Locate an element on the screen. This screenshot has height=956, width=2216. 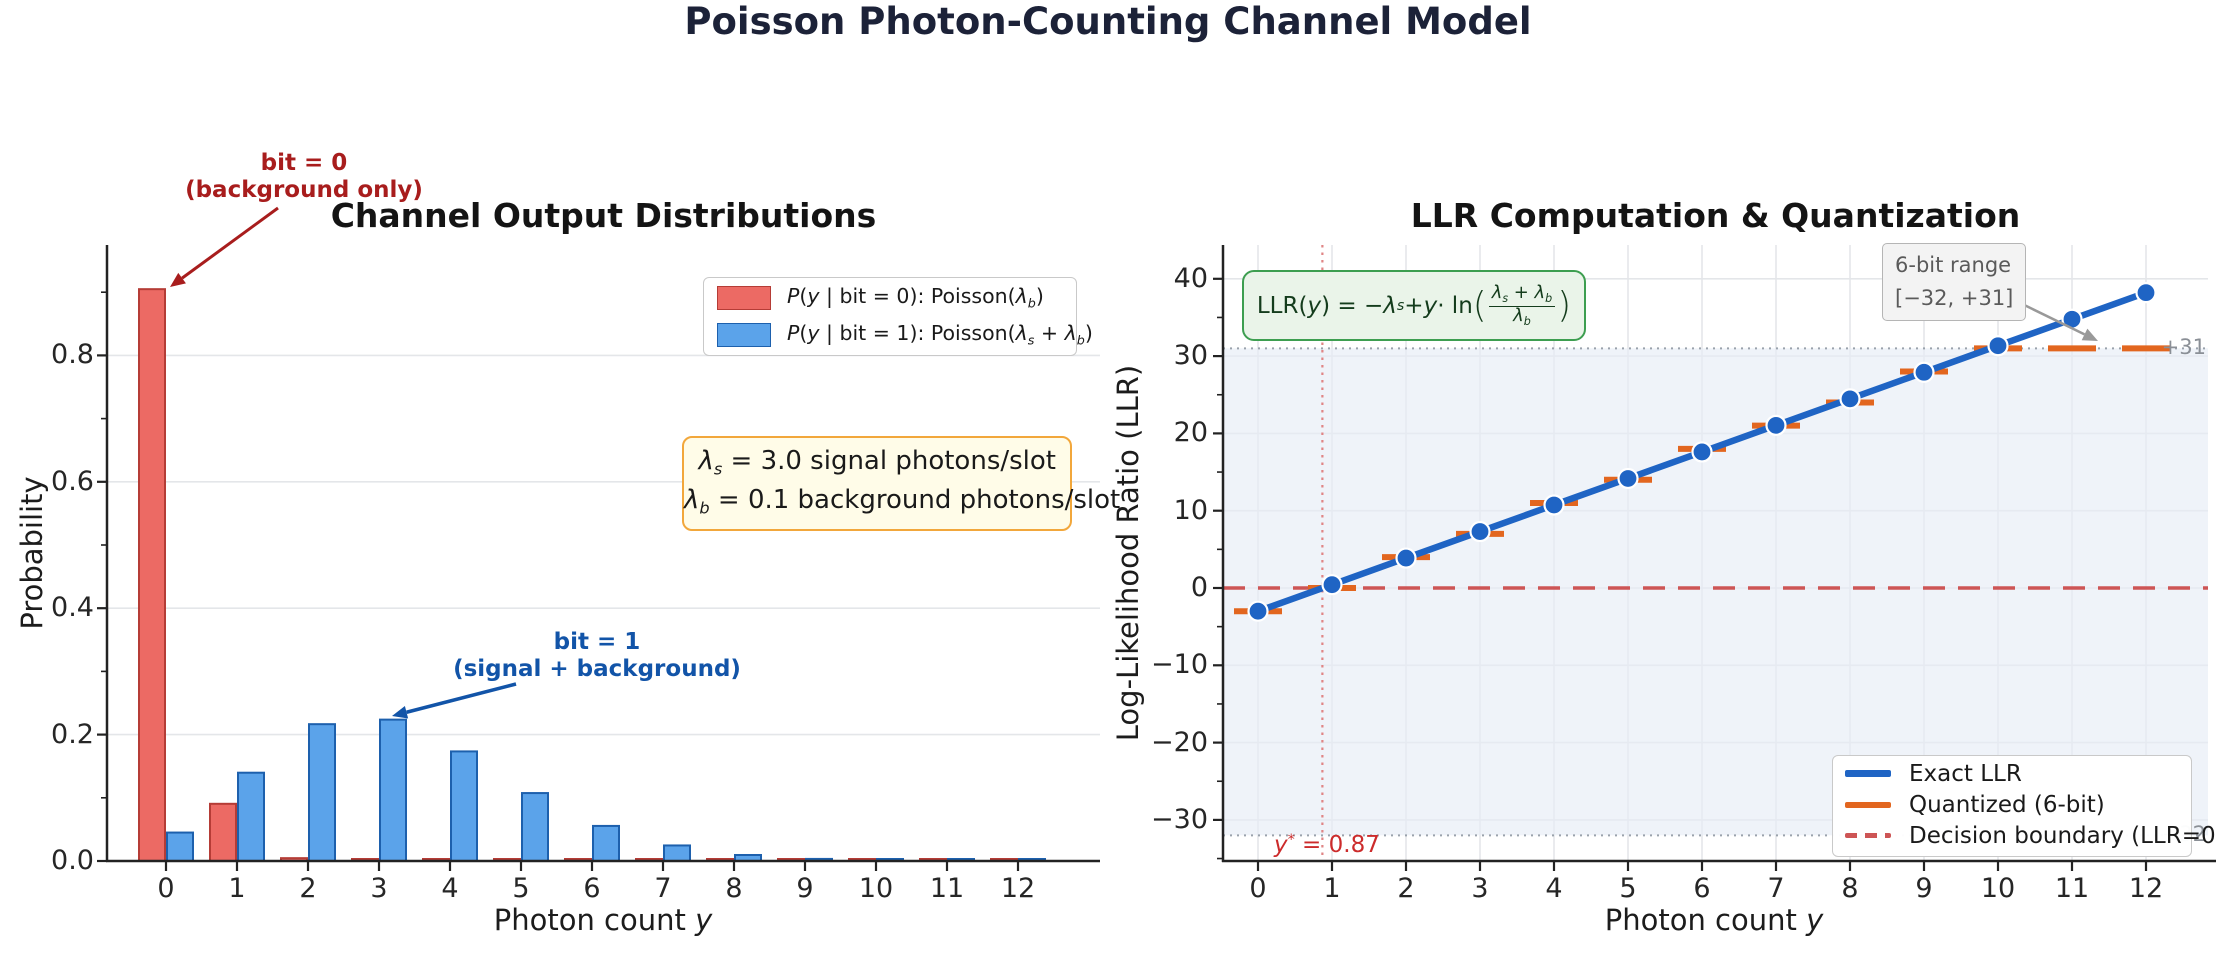
right-legend-row-exact: Exact LLR is located at coordinates (2012, 773).